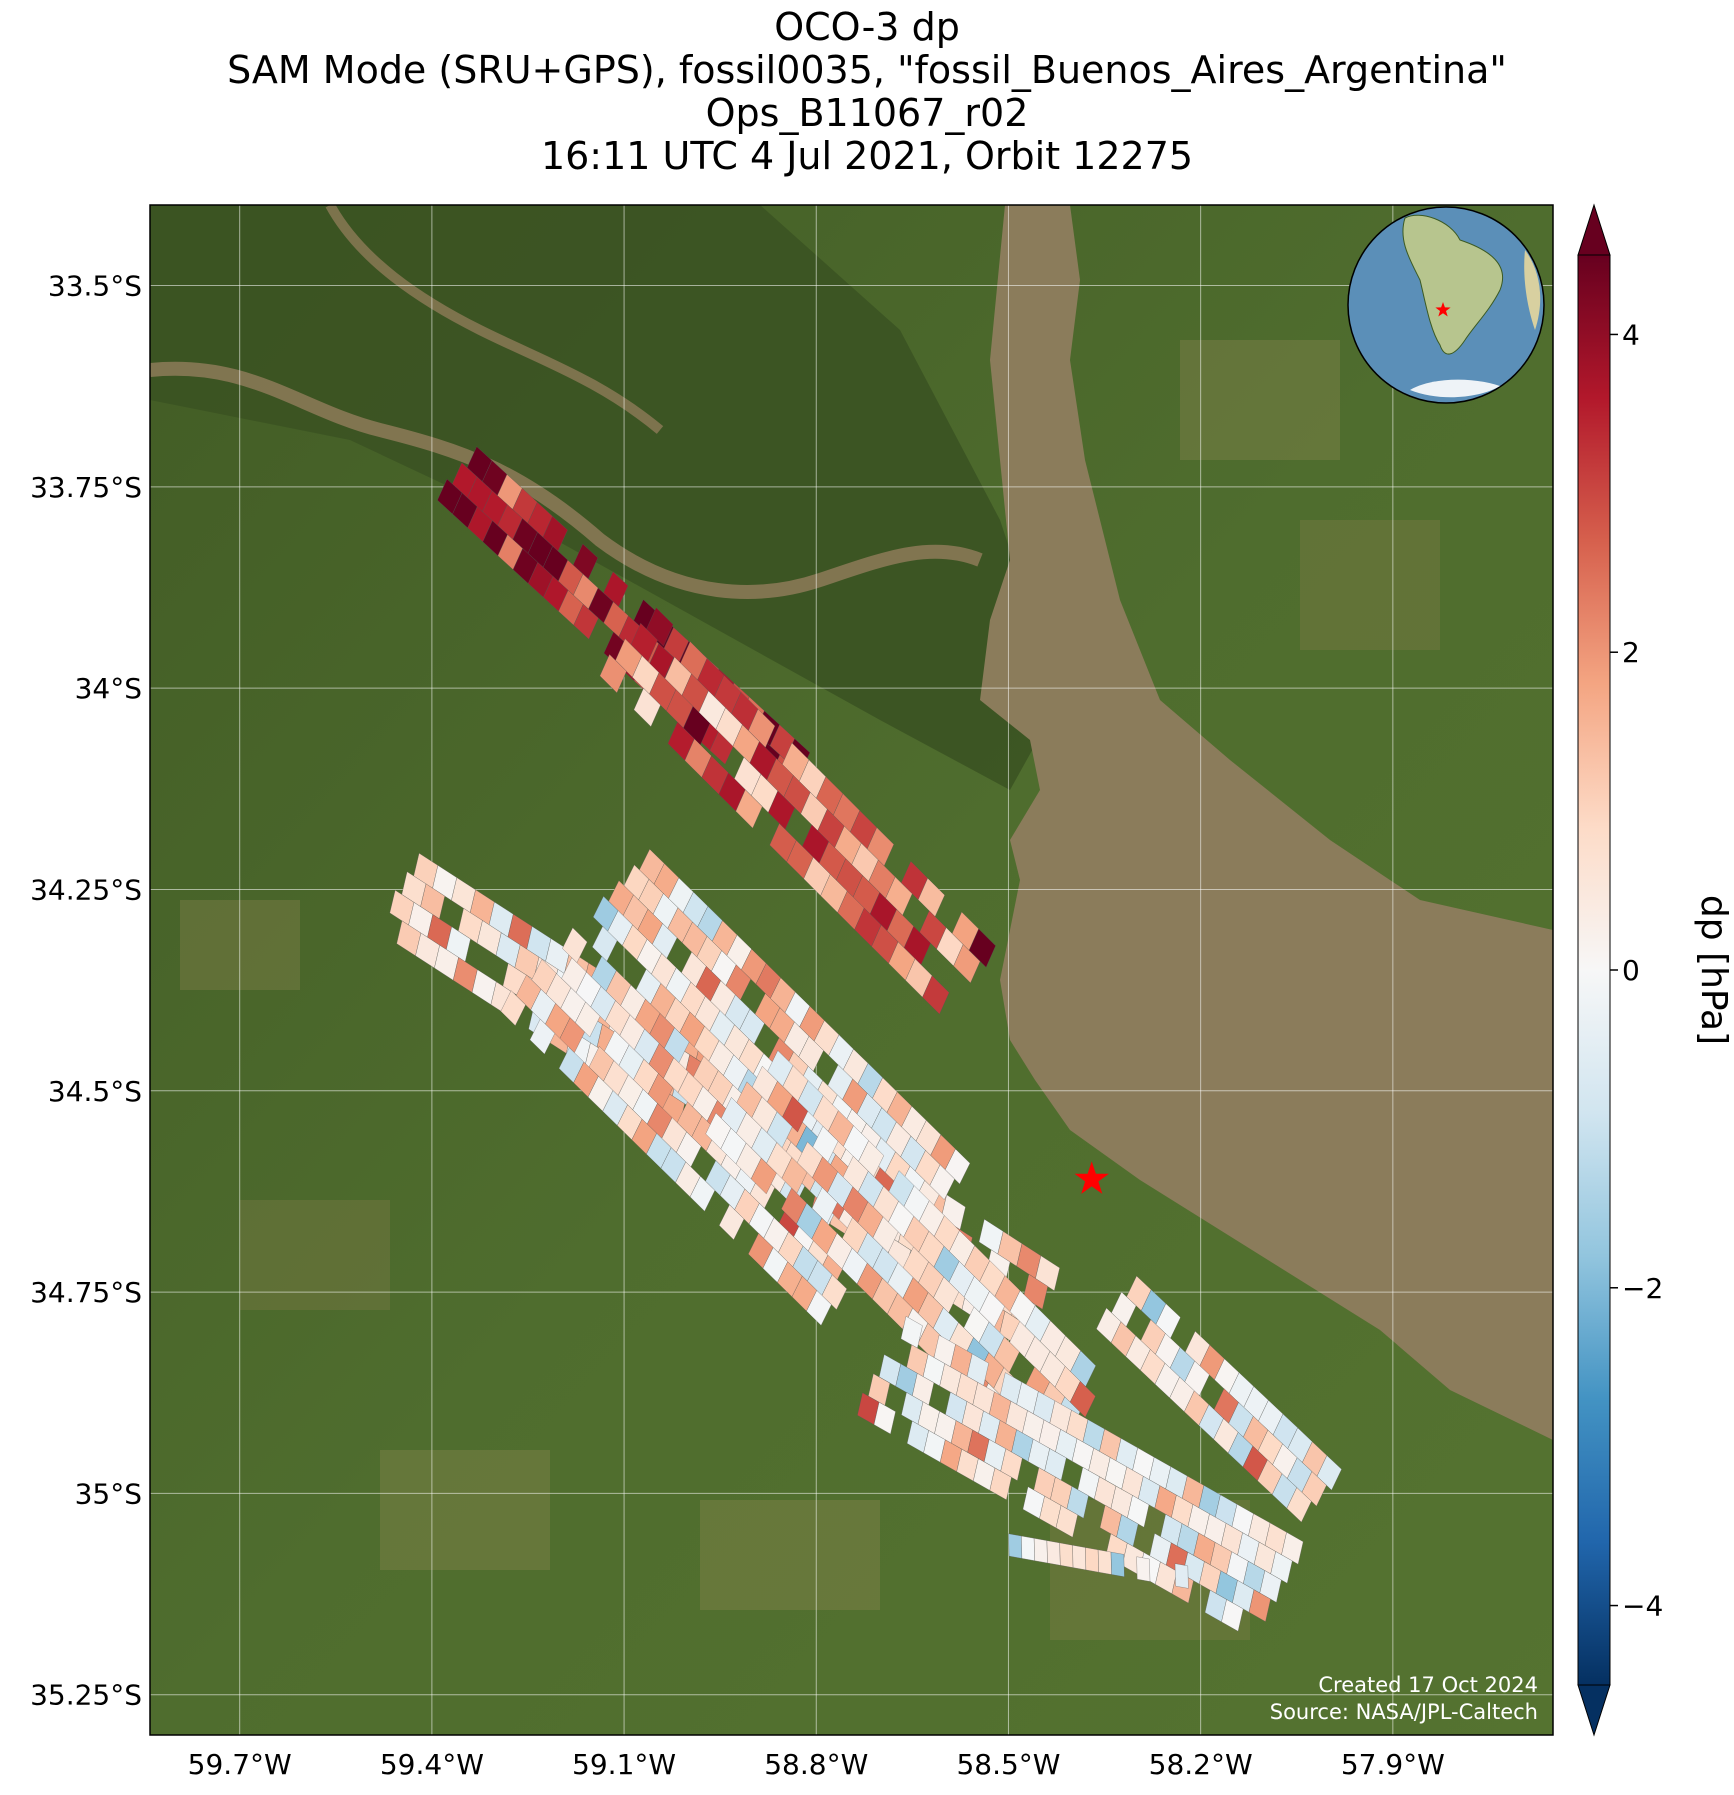 The image size is (1734, 1795). I want to click on source-credit: Source: NASA/JPL-Caltech, so click(1404, 1712).